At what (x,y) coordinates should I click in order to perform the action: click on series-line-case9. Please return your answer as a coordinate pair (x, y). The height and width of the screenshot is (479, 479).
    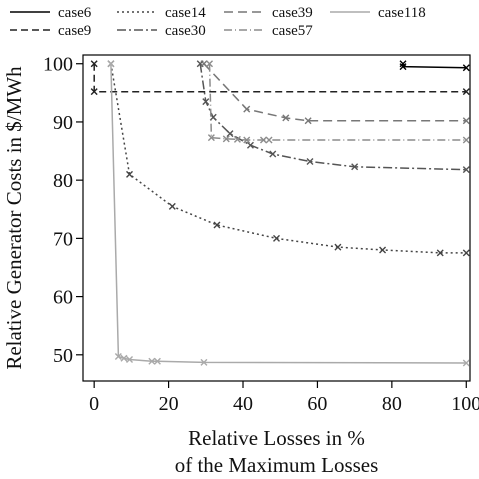
    Looking at the image, I should click on (280, 78).